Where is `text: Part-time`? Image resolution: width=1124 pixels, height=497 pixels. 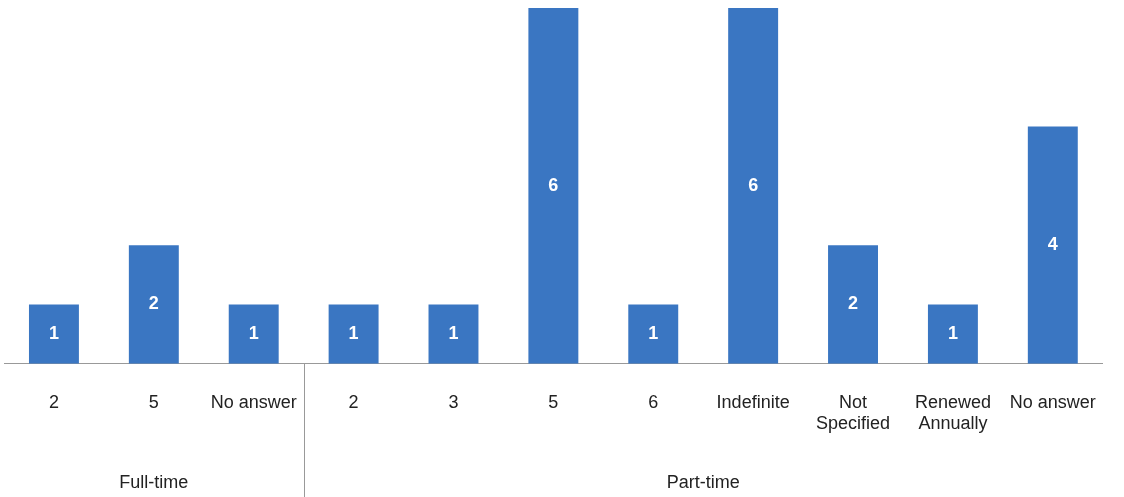 text: Part-time is located at coordinates (703, 481).